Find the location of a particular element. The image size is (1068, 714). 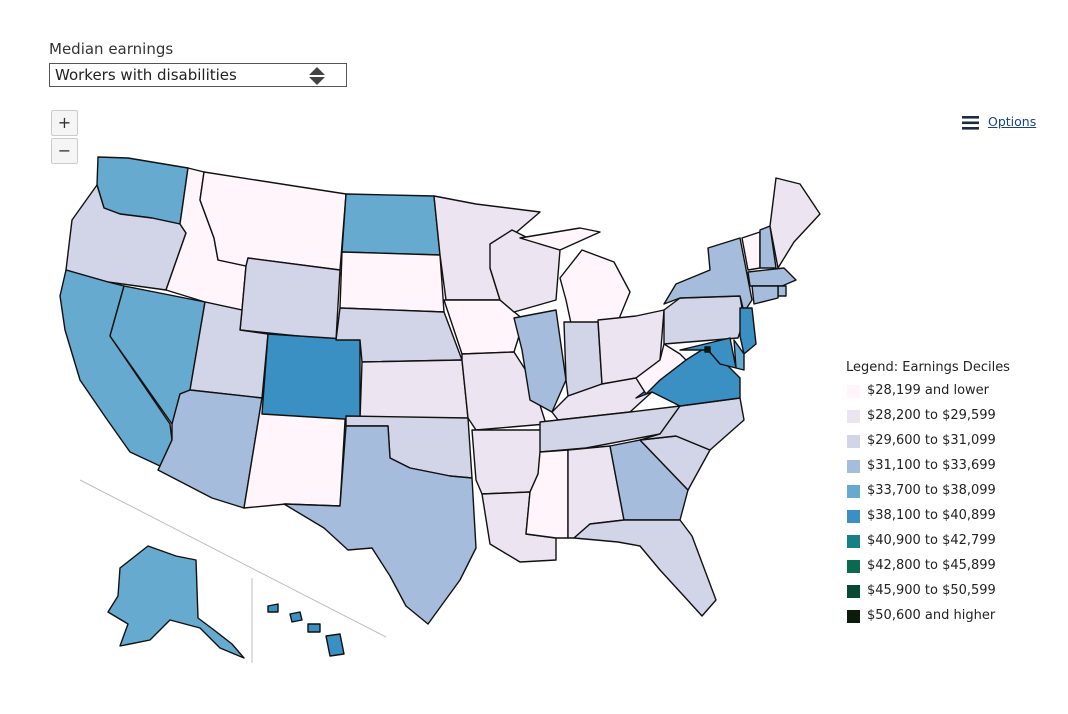

legend-item: $42,800 to $45,899 is located at coordinates (928, 570).